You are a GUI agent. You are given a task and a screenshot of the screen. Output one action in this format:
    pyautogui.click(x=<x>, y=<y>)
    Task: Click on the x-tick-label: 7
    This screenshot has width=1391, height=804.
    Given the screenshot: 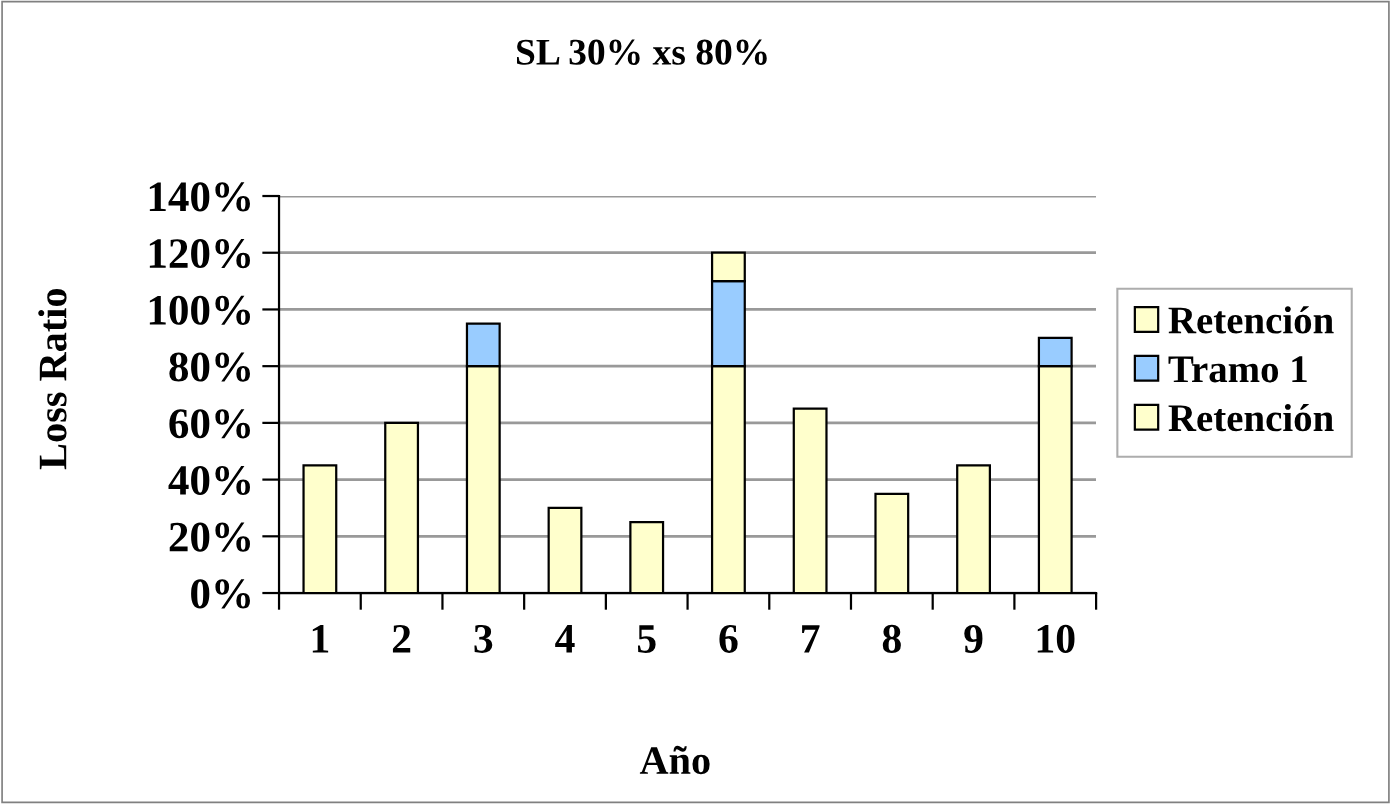 What is the action you would take?
    pyautogui.click(x=811, y=639)
    